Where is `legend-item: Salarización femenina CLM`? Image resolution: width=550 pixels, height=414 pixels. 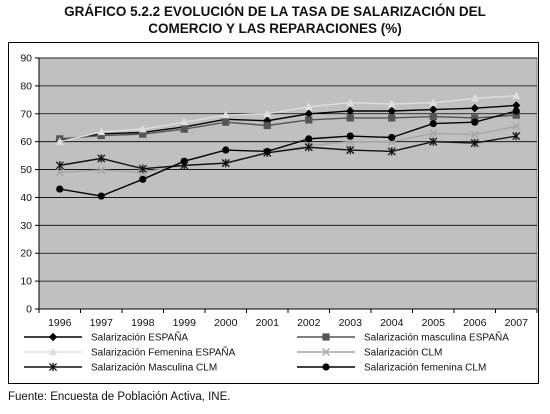
legend-item: Salarización femenina CLM is located at coordinates (391, 368).